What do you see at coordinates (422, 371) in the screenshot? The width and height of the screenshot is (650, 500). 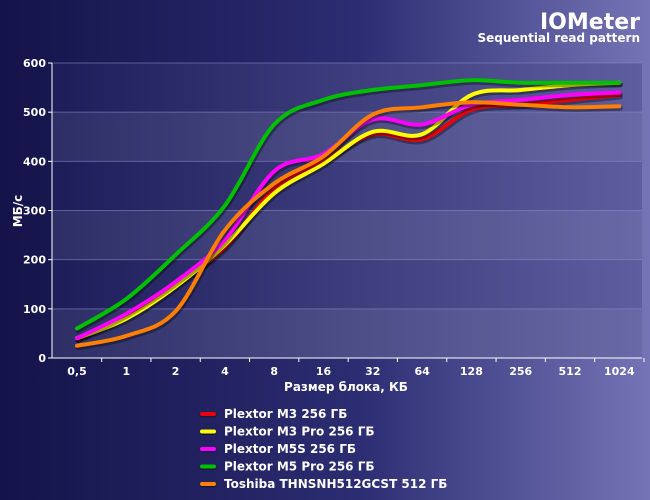 I see `x-tick-label: 64` at bounding box center [422, 371].